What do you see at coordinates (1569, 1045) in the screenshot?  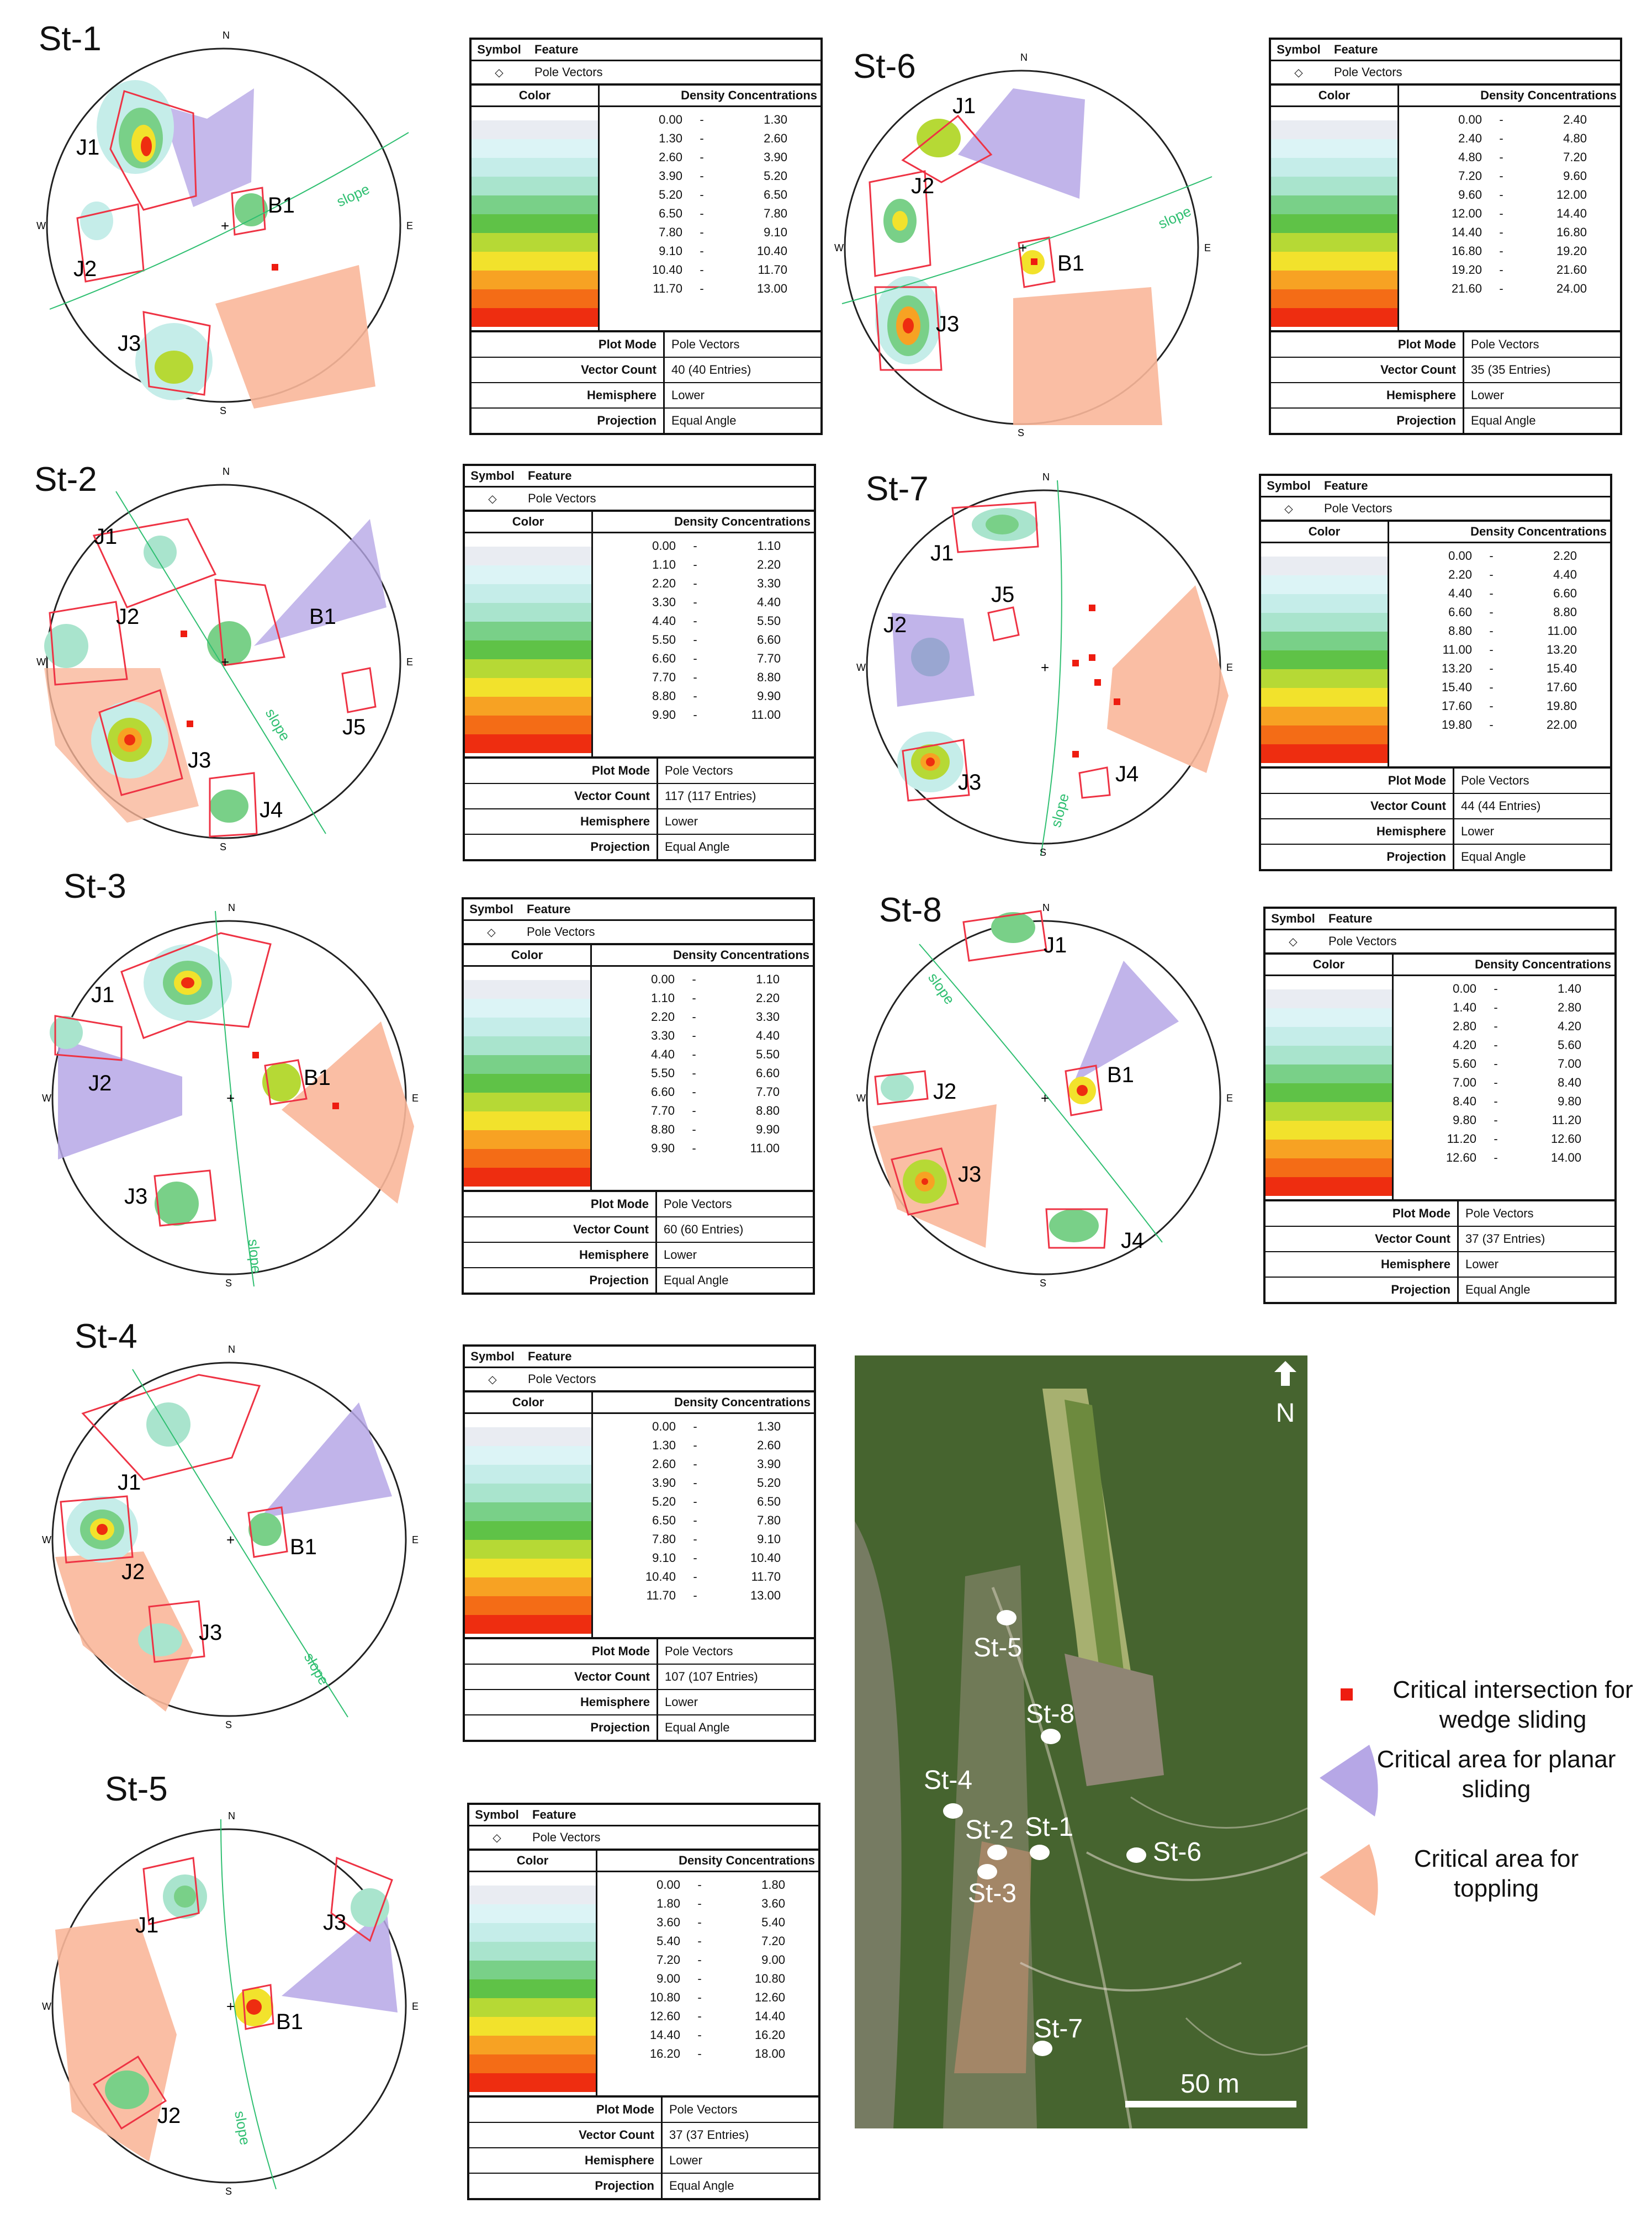 I see `range-high: 5.60` at bounding box center [1569, 1045].